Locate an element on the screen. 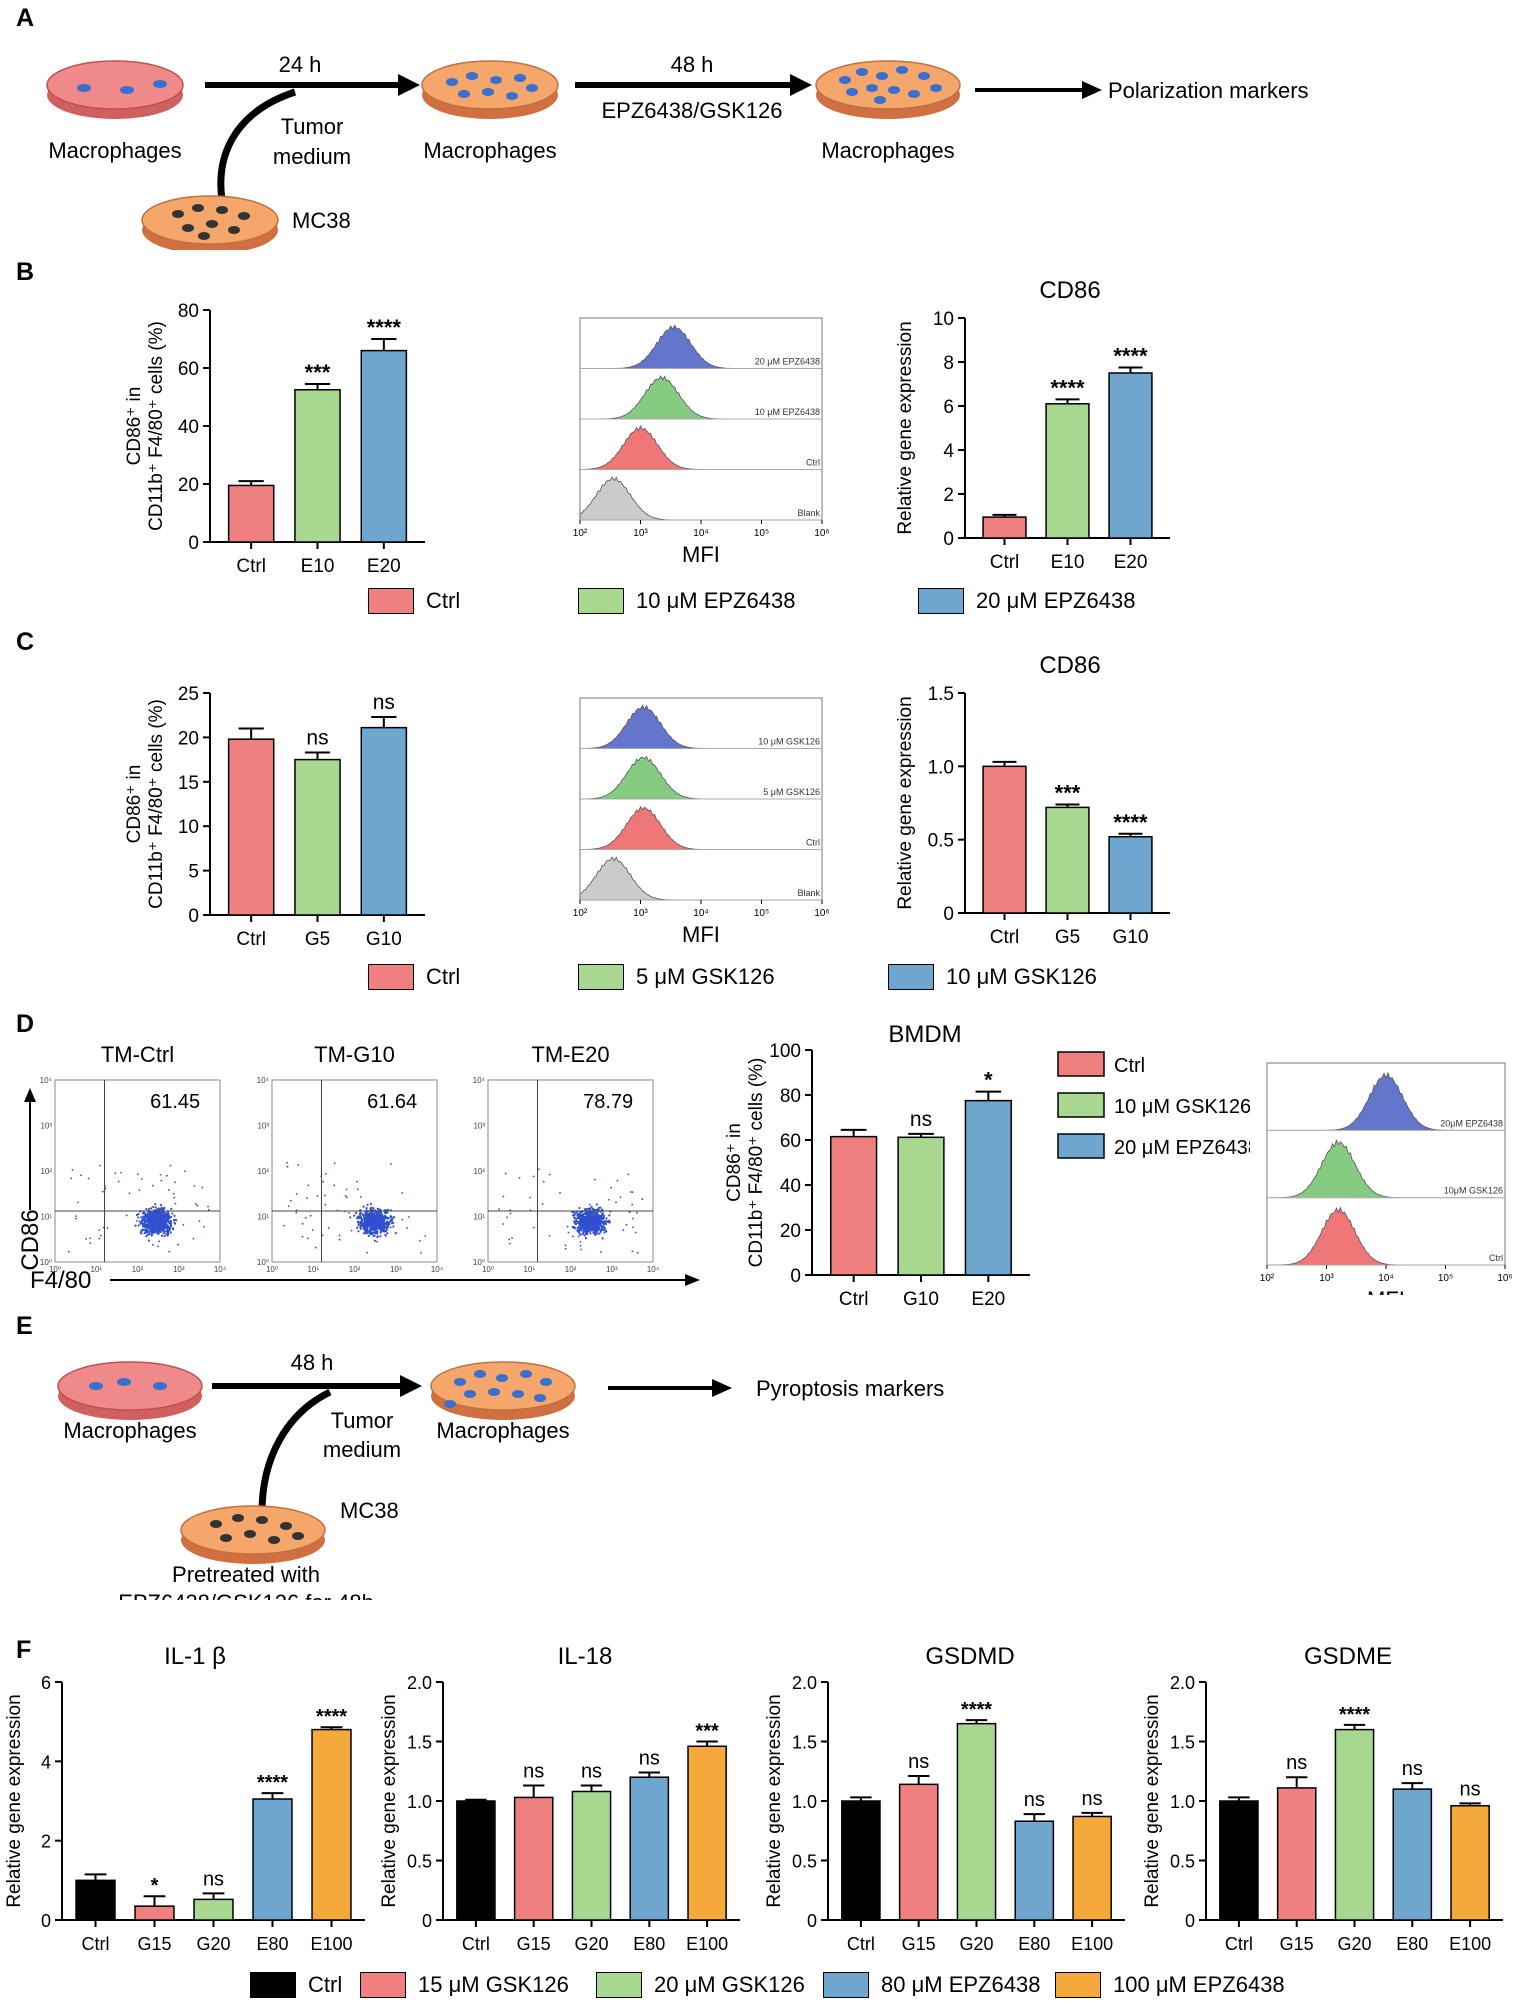 The image size is (1521, 2004). y-tick-label: 10 is located at coordinates (188, 827).